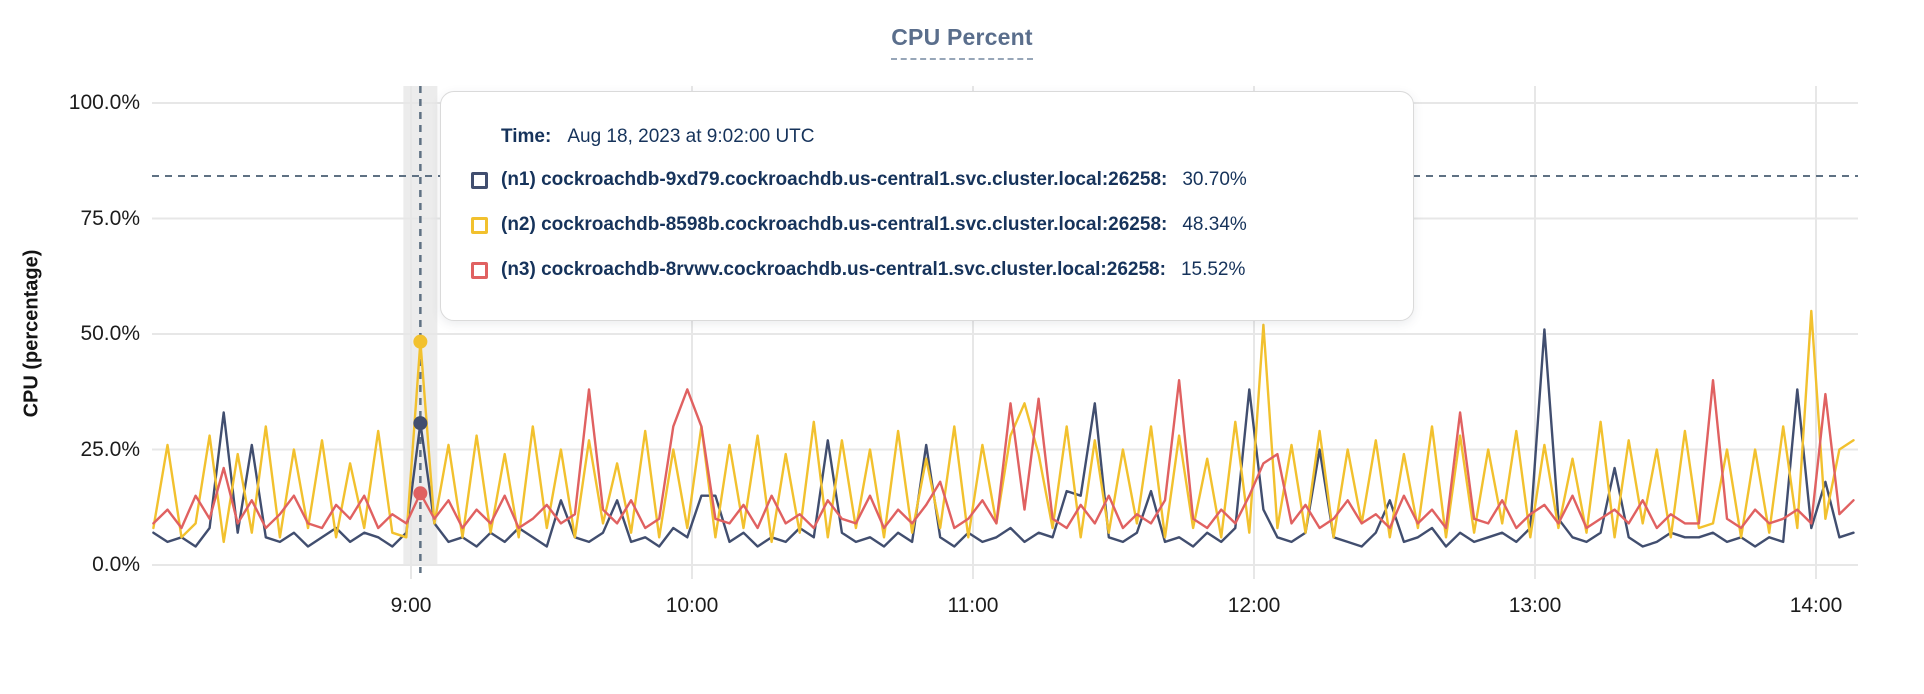 The width and height of the screenshot is (1924, 694). I want to click on tooltip-time-label: Time:, so click(526, 136).